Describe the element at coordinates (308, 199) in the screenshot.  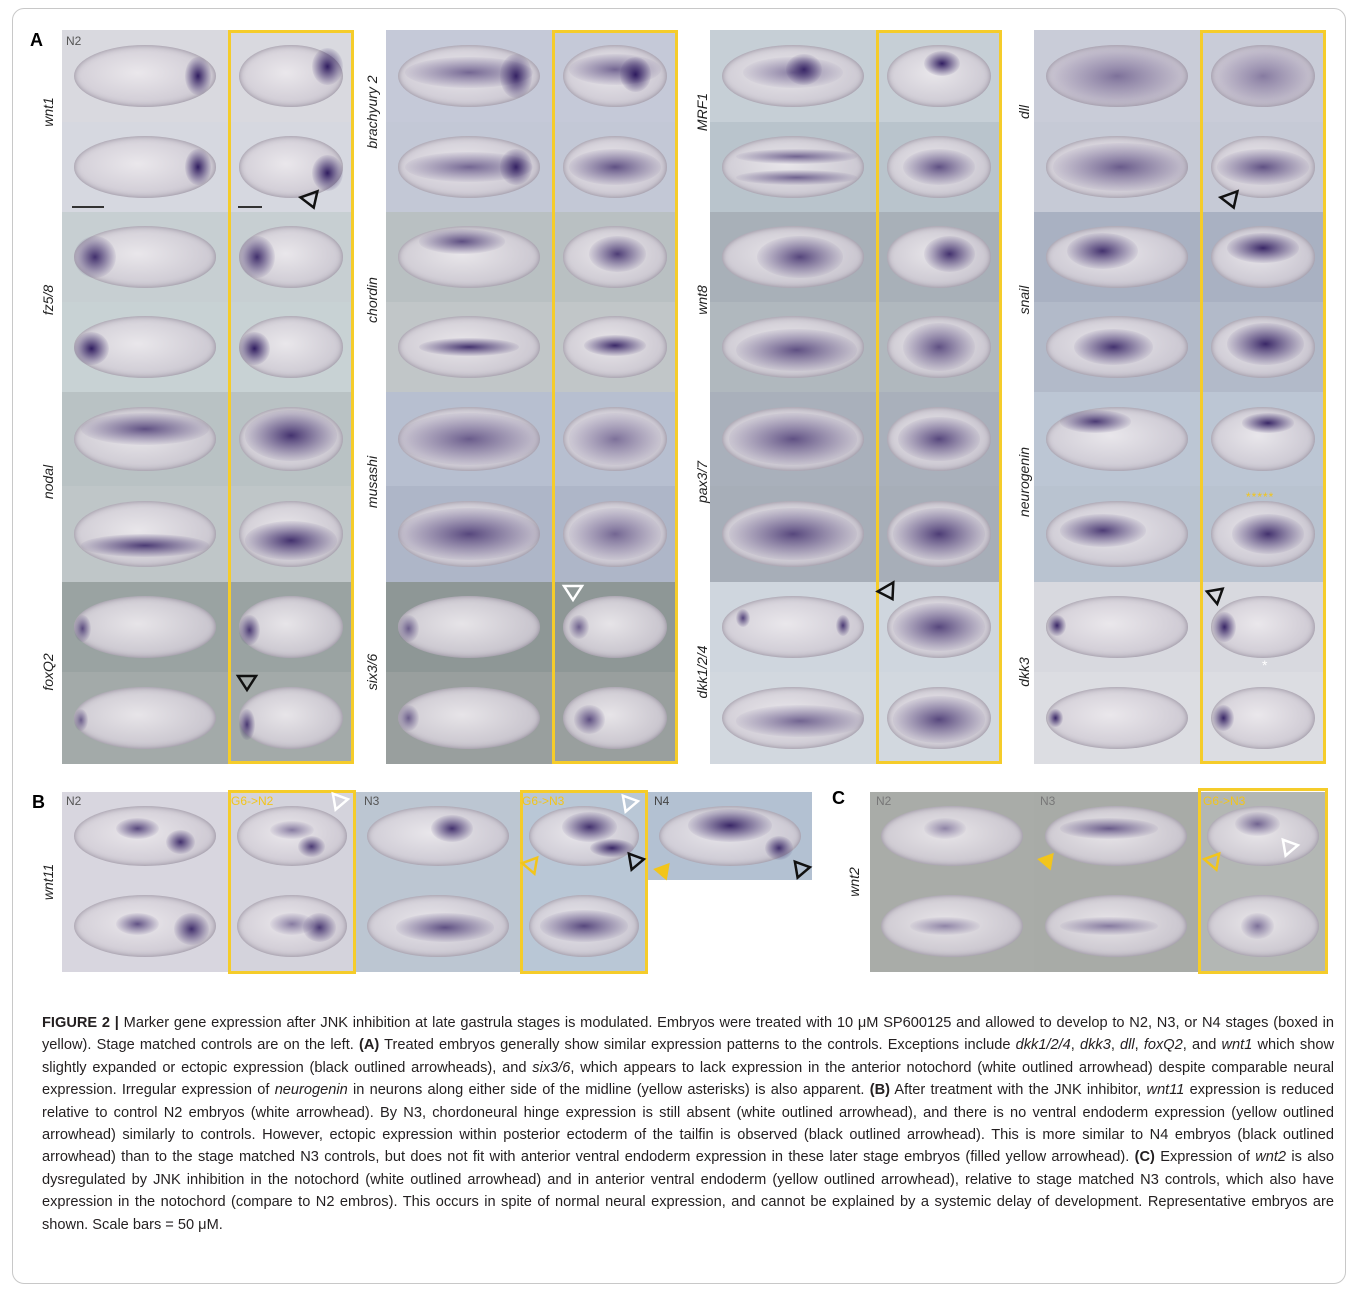
I see `black-outlined-arrowhead-wnt1` at that location.